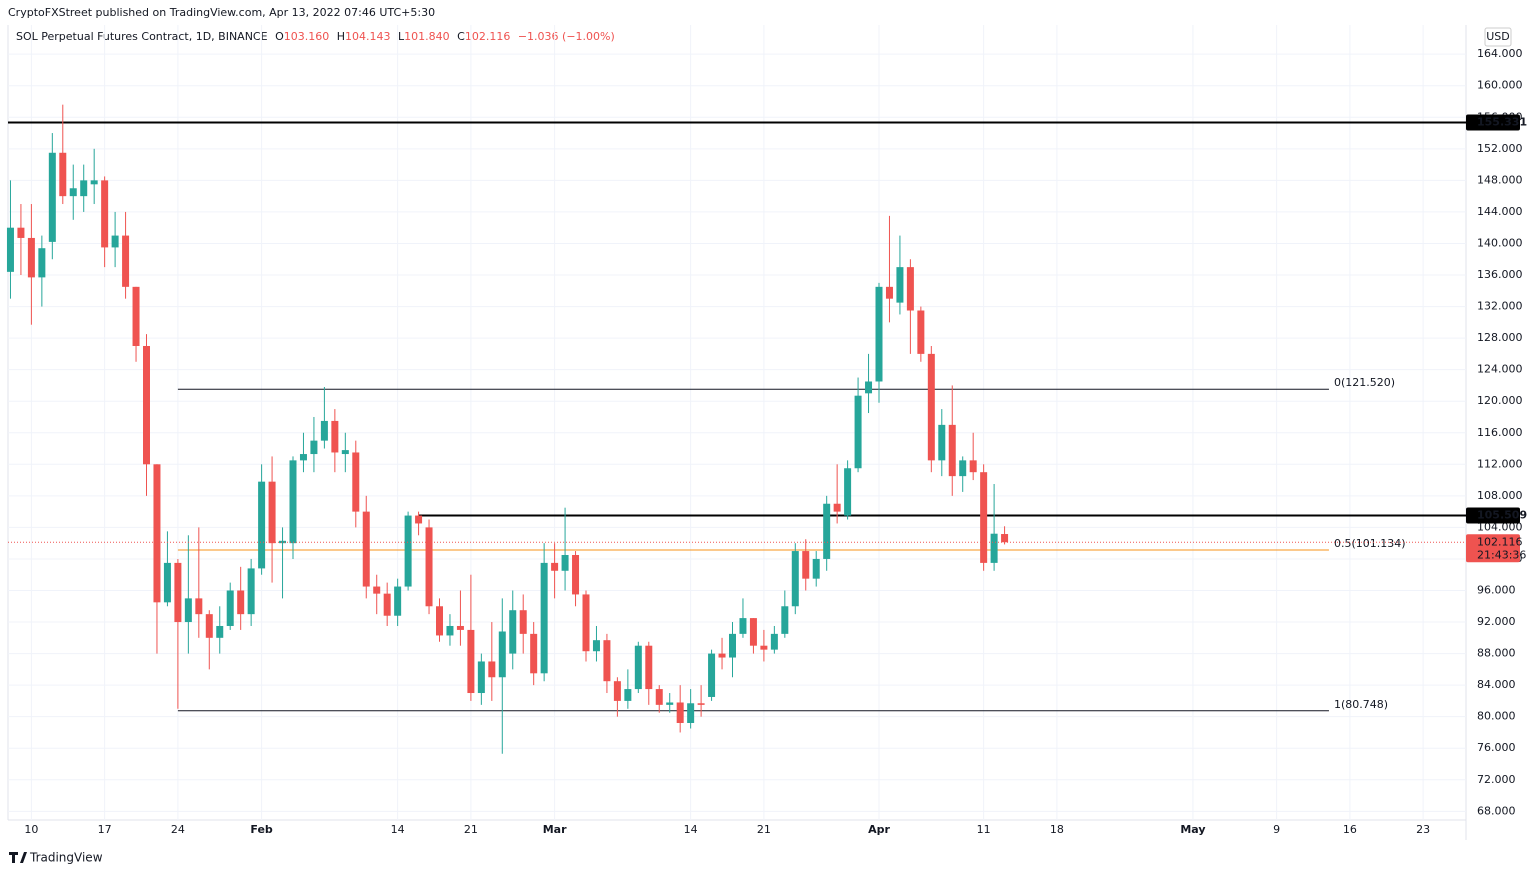  What do you see at coordinates (691, 829) in the screenshot?
I see `x-tick-label: 14` at bounding box center [691, 829].